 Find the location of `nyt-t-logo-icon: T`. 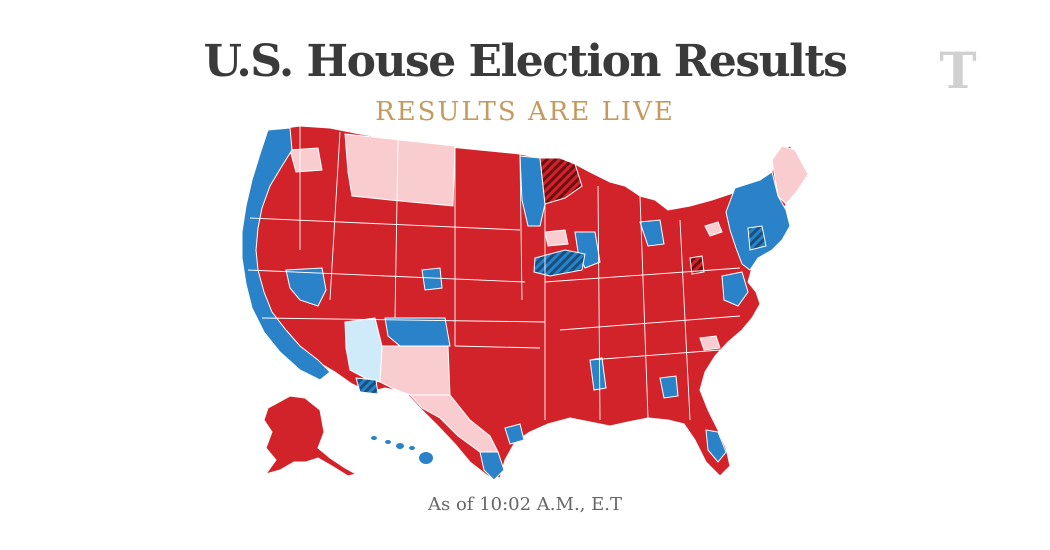

nyt-t-logo-icon: T is located at coordinates (957, 70).